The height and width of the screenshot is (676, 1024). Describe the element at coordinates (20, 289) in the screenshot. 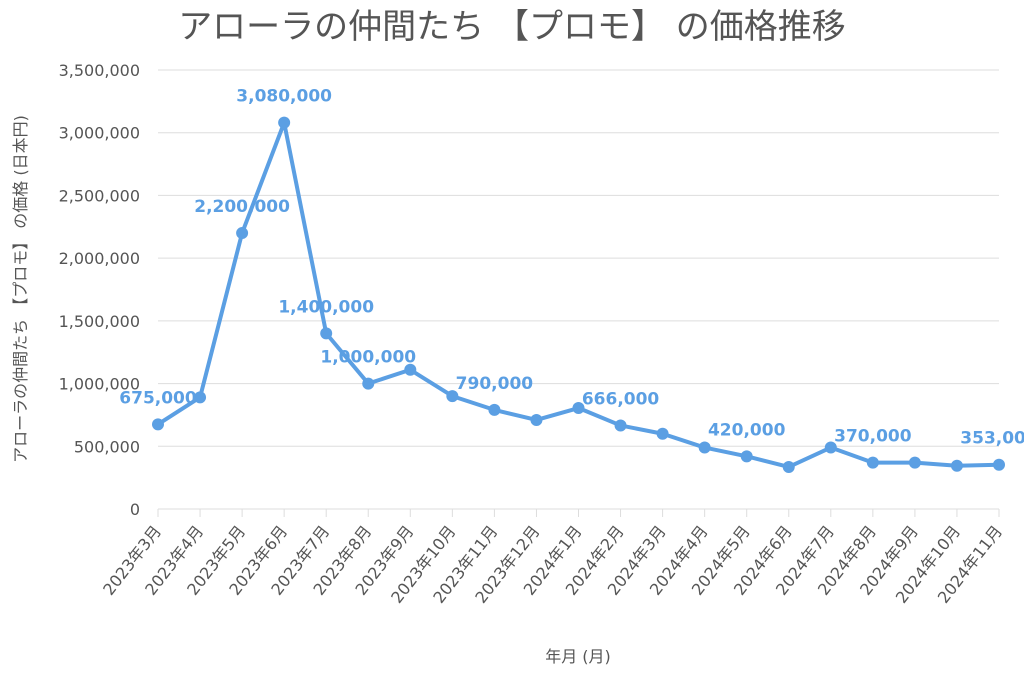

I see `y-axis-label: アローラの仲間たち 【プロモ】 の価格 (日本円)` at that location.